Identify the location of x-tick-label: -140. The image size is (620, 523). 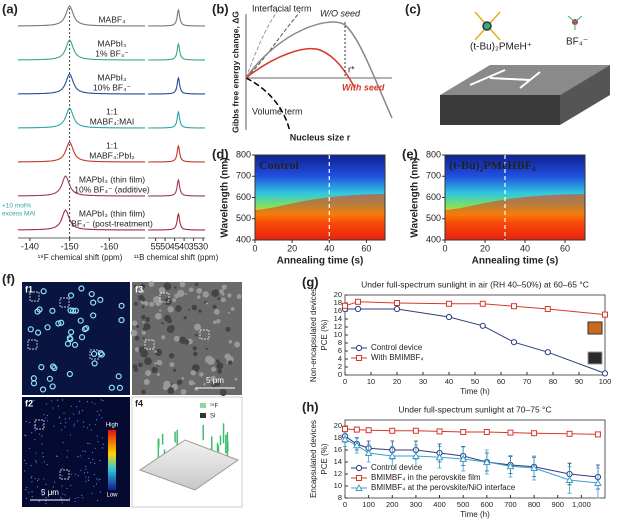
(30, 246).